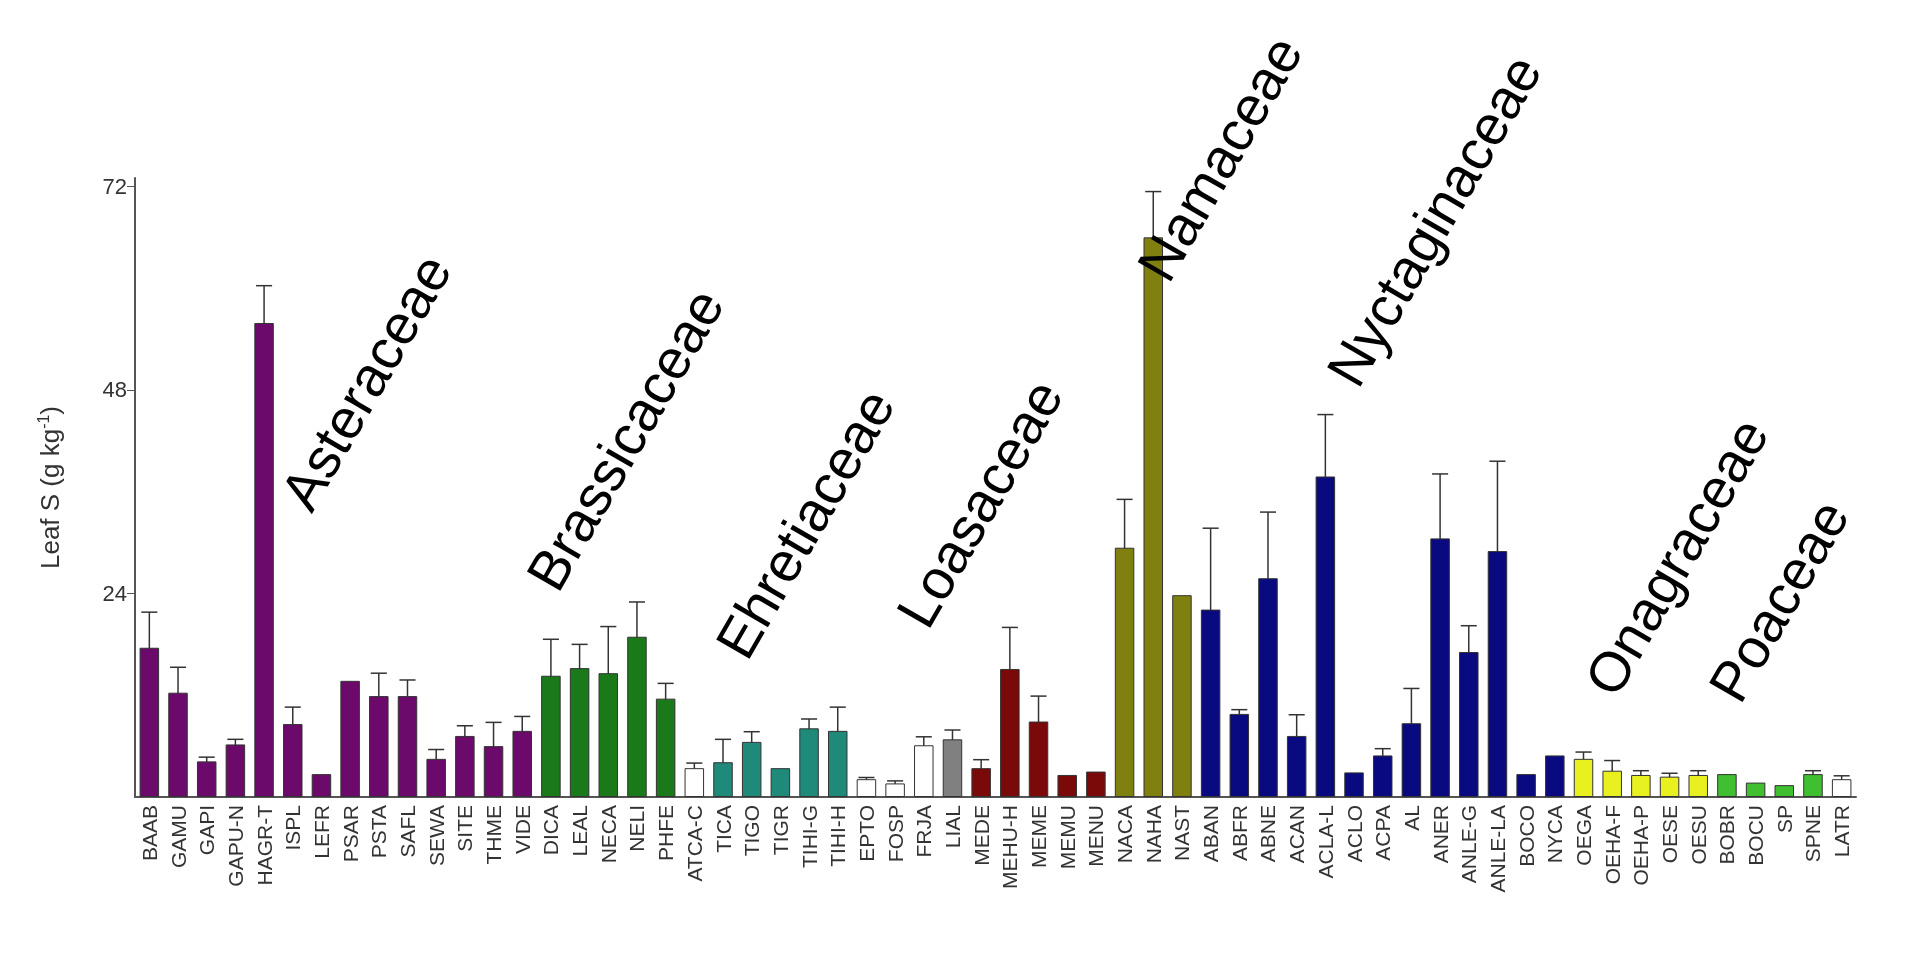 The image size is (1907, 970). I want to click on x-tick-label: ACAN, so click(1297, 834).